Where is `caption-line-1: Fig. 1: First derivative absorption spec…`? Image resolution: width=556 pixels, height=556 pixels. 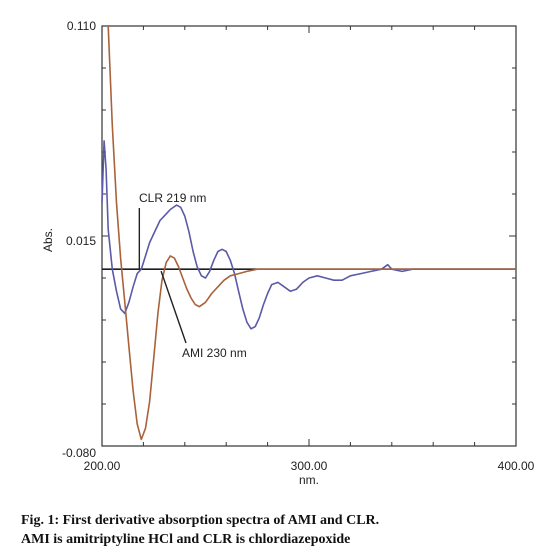 caption-line-1: Fig. 1: First derivative absorption spec… is located at coordinates (200, 520).